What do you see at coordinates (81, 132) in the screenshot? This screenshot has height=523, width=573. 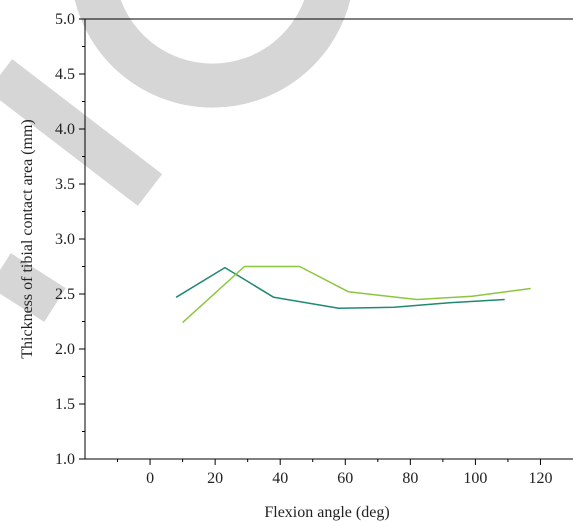 I see `watermark-stroke-upper` at bounding box center [81, 132].